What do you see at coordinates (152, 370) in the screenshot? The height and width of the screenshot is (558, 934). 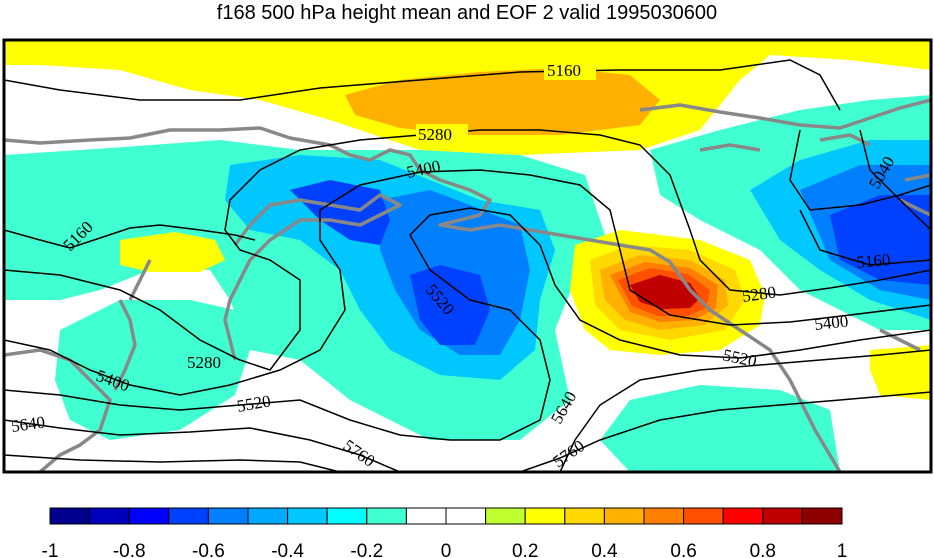 I see `anomaly-fill-southwest` at bounding box center [152, 370].